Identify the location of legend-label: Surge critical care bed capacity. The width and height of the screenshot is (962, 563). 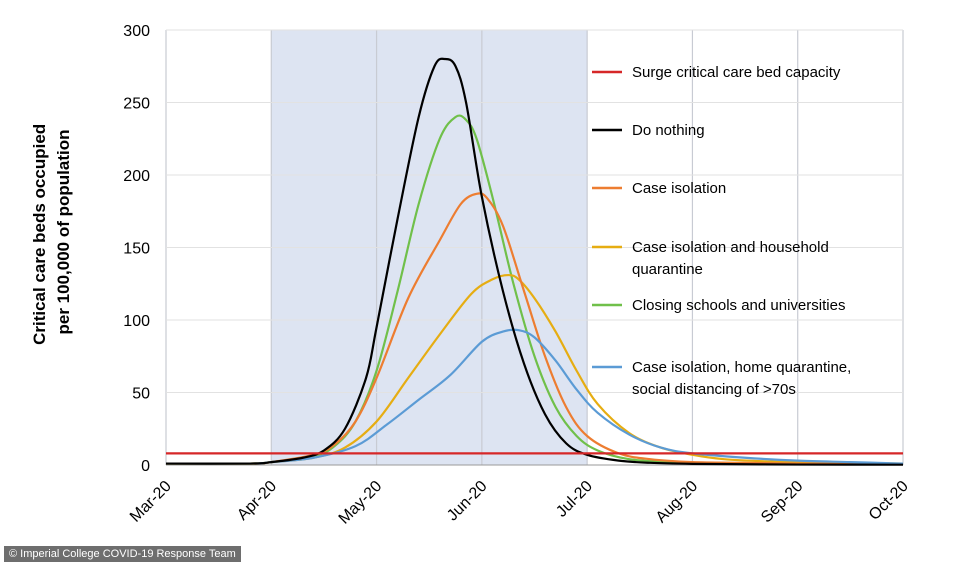
(736, 72).